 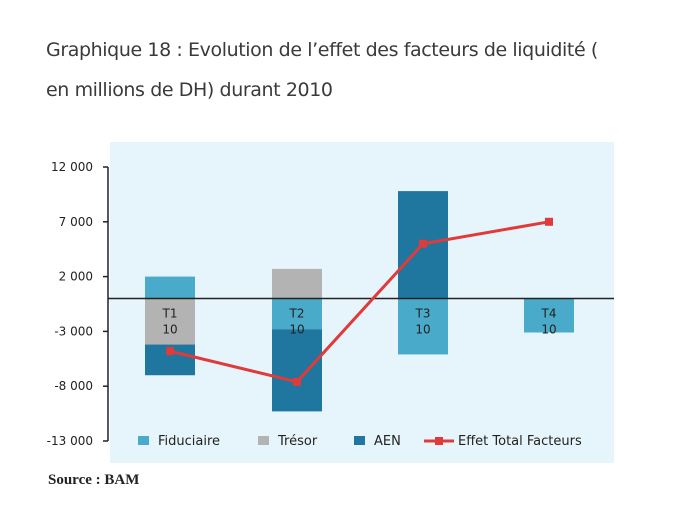 I want to click on legend-label: AEN, so click(x=387, y=441).